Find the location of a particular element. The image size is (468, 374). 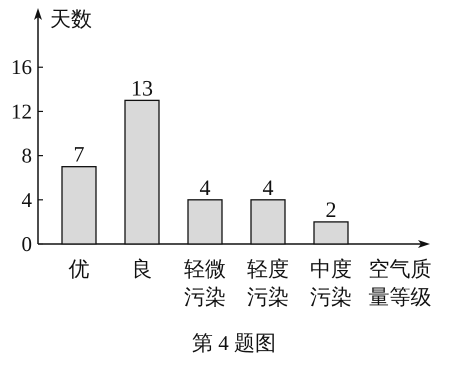

y-tick-label: 4 is located at coordinates (27, 200).